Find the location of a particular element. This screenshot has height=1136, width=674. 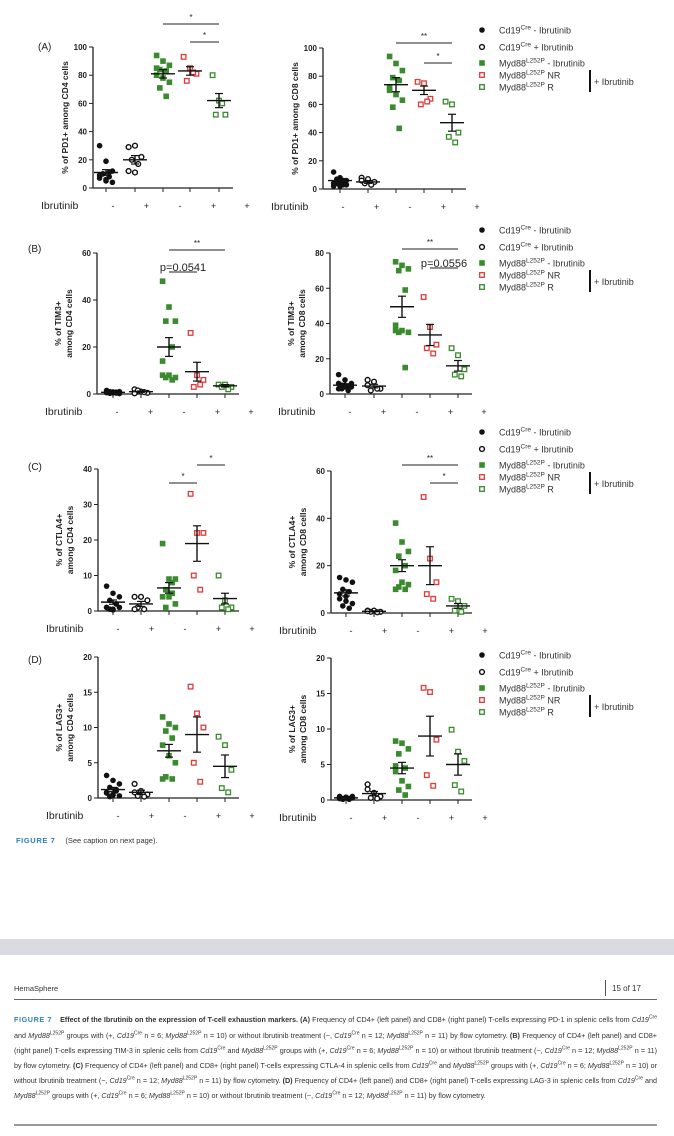

caption-segment: n = 12; is located at coordinates (353, 1096).